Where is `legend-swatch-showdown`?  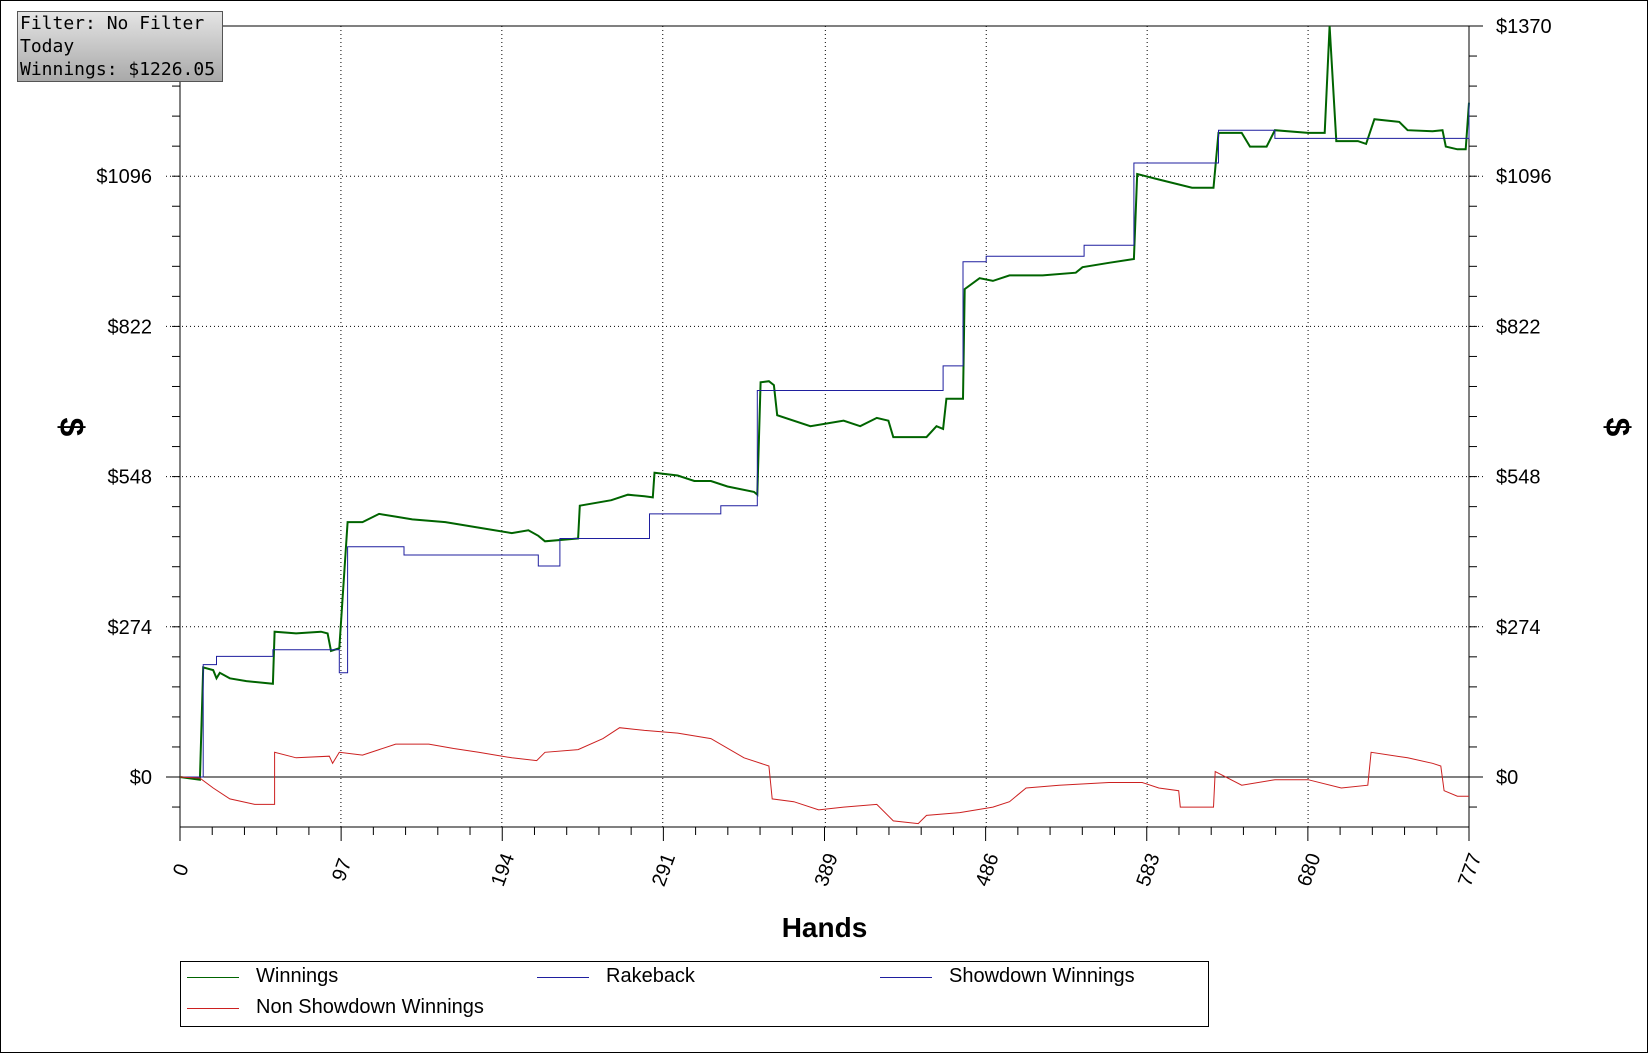 legend-swatch-showdown is located at coordinates (906, 977).